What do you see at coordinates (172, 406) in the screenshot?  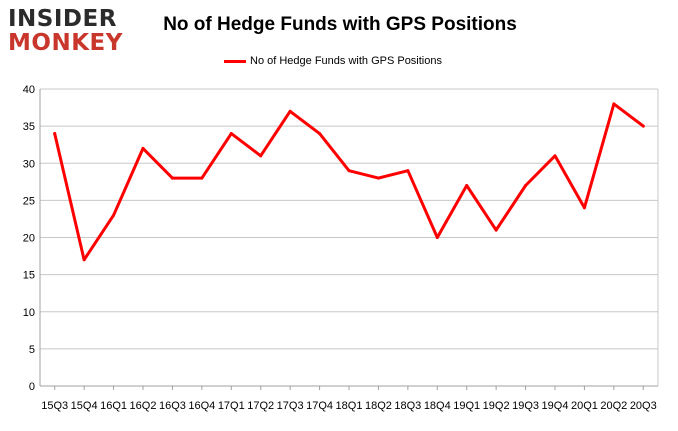 I see `x-tick-label: 16Q3` at bounding box center [172, 406].